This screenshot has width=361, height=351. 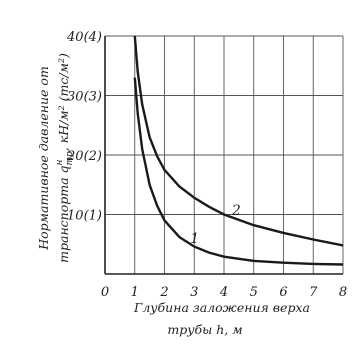 What do you see at coordinates (215, 225) in the screenshot?
I see `curve-labels: 12` at bounding box center [215, 225].